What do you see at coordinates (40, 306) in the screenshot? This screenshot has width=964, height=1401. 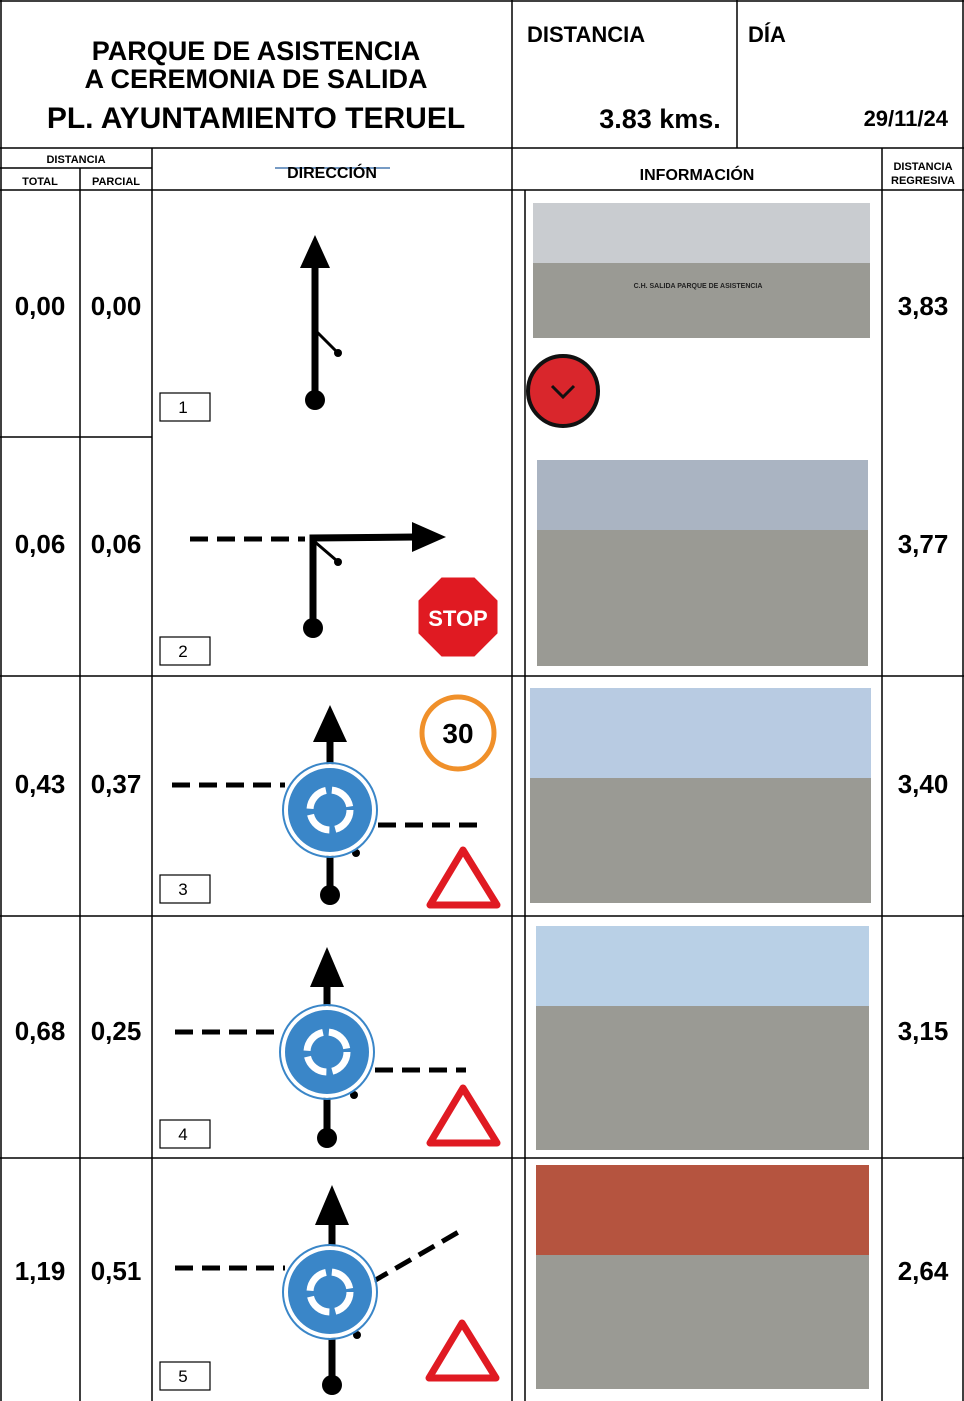 I see `total-distance: 0,00` at bounding box center [40, 306].